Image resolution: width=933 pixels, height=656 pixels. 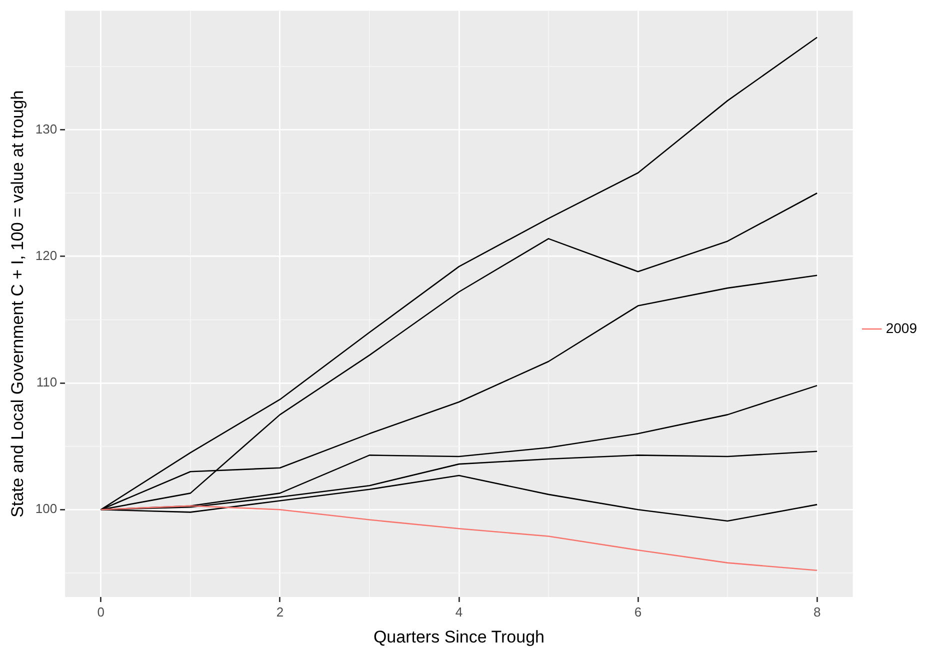 I want to click on x-tick-label: 2, so click(x=280, y=612).